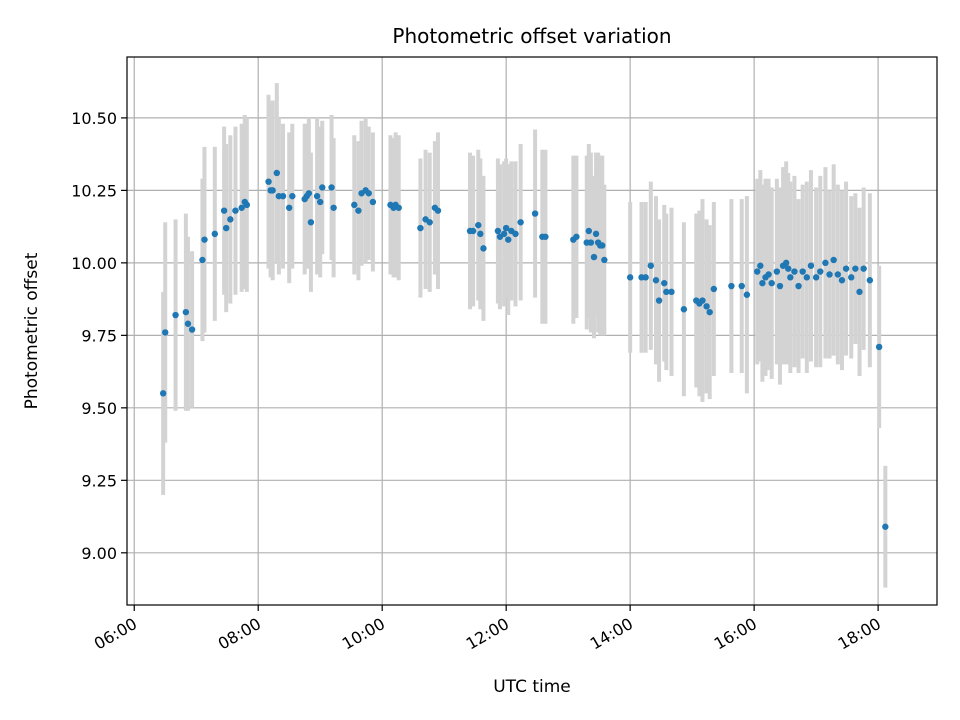 Image resolution: width=960 pixels, height=720 pixels. What do you see at coordinates (99, 408) in the screenshot?
I see `y-tick-label: 9.50` at bounding box center [99, 408].